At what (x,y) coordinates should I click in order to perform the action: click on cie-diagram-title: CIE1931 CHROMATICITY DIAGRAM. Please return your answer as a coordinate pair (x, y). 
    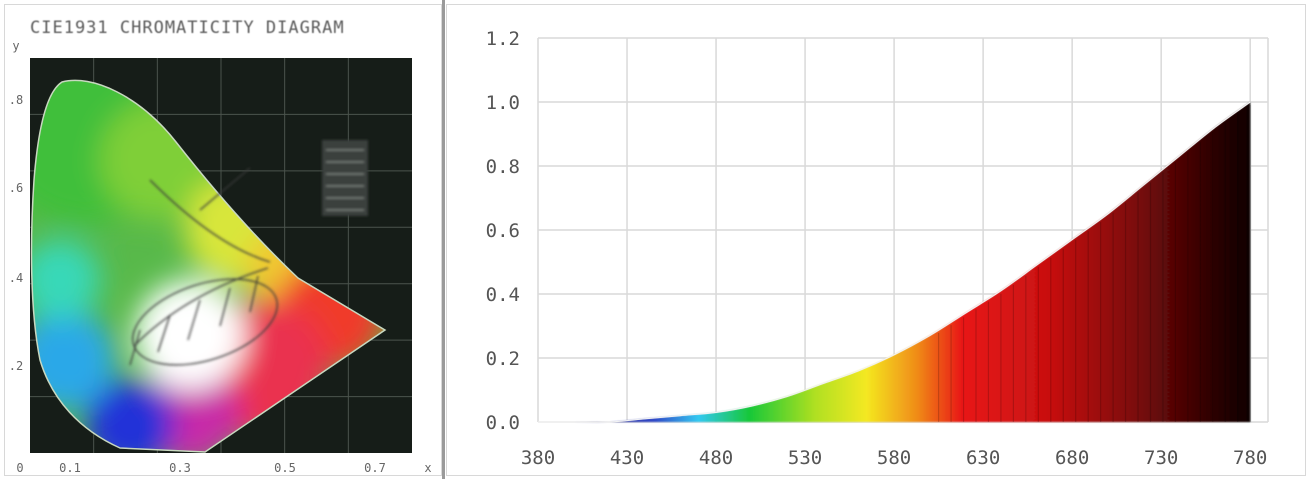
    Looking at the image, I should click on (187, 28).